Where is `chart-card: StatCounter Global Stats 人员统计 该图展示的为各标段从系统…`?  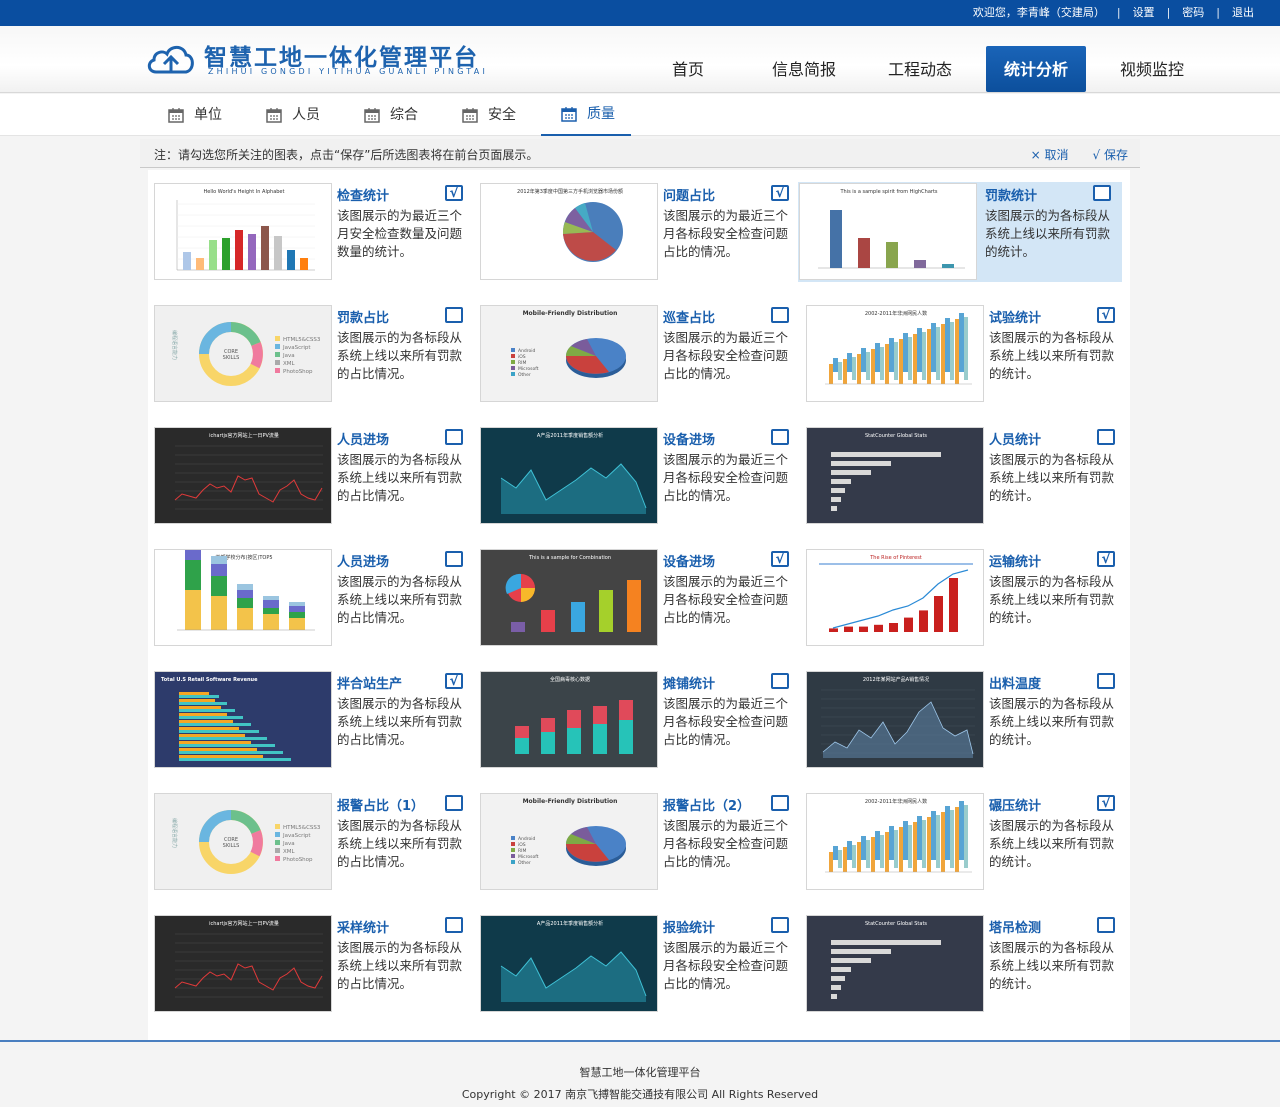
chart-card: StatCounter Global Stats 人员统计 该图展示的为各标段从系统… is located at coordinates (965, 469).